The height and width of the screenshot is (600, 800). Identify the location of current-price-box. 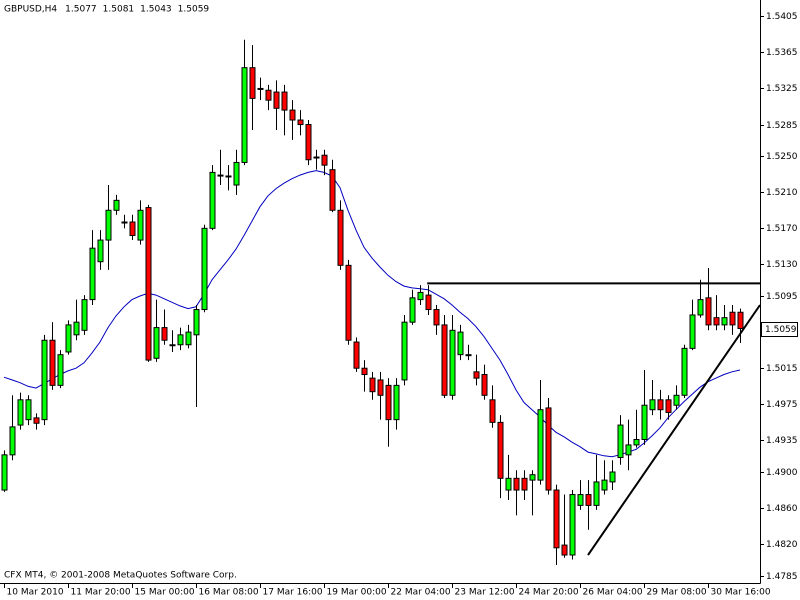
(779, 329).